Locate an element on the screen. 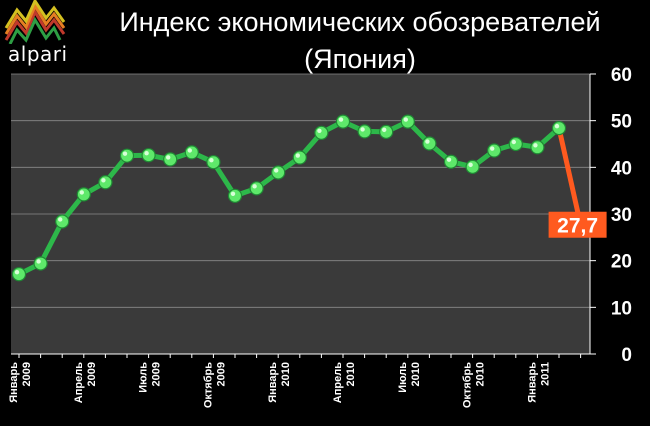 This screenshot has width=650, height=426. x-tick-label: Июль 2010 is located at coordinates (409, 377).